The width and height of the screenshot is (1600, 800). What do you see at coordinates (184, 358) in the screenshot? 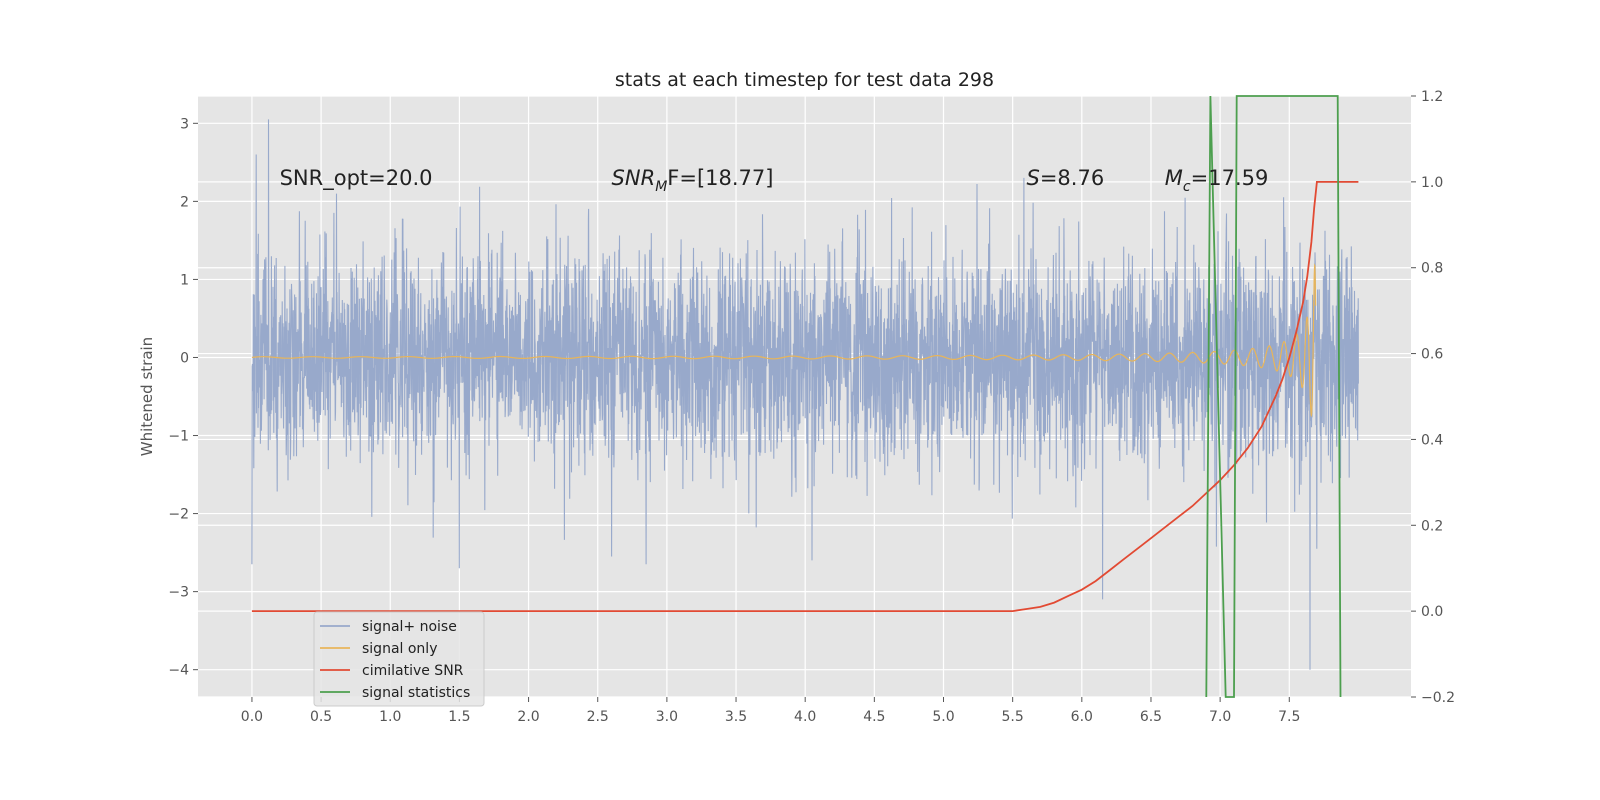
I see `y-tick-label-4: 0` at bounding box center [184, 358].